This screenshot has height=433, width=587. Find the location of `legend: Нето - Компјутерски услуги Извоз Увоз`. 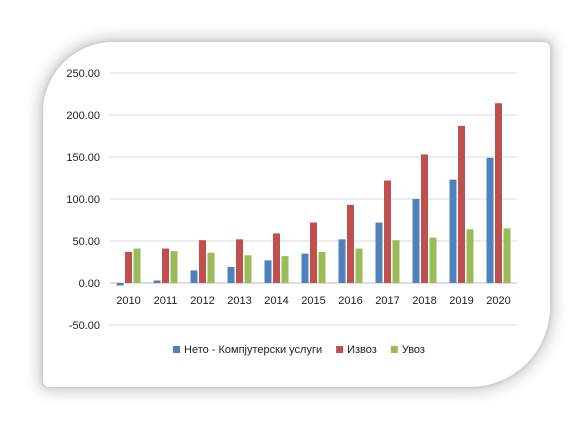

legend: Нето - Компјутерски услуги Извоз Увоз is located at coordinates (299, 350).